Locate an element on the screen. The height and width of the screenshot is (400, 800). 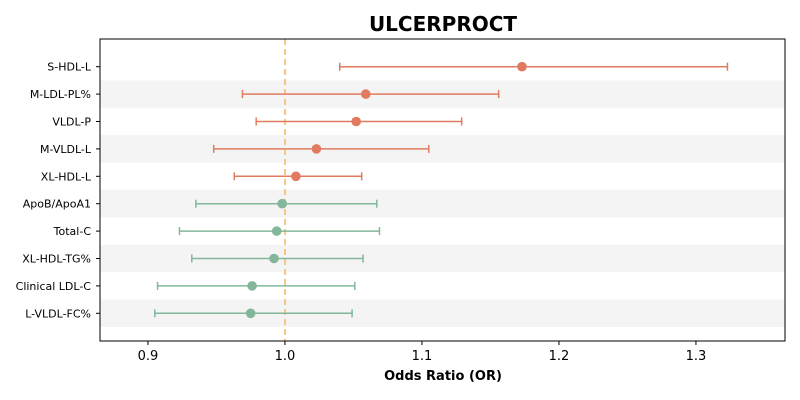
chart-title: ULCERPROCT is located at coordinates (443, 24).